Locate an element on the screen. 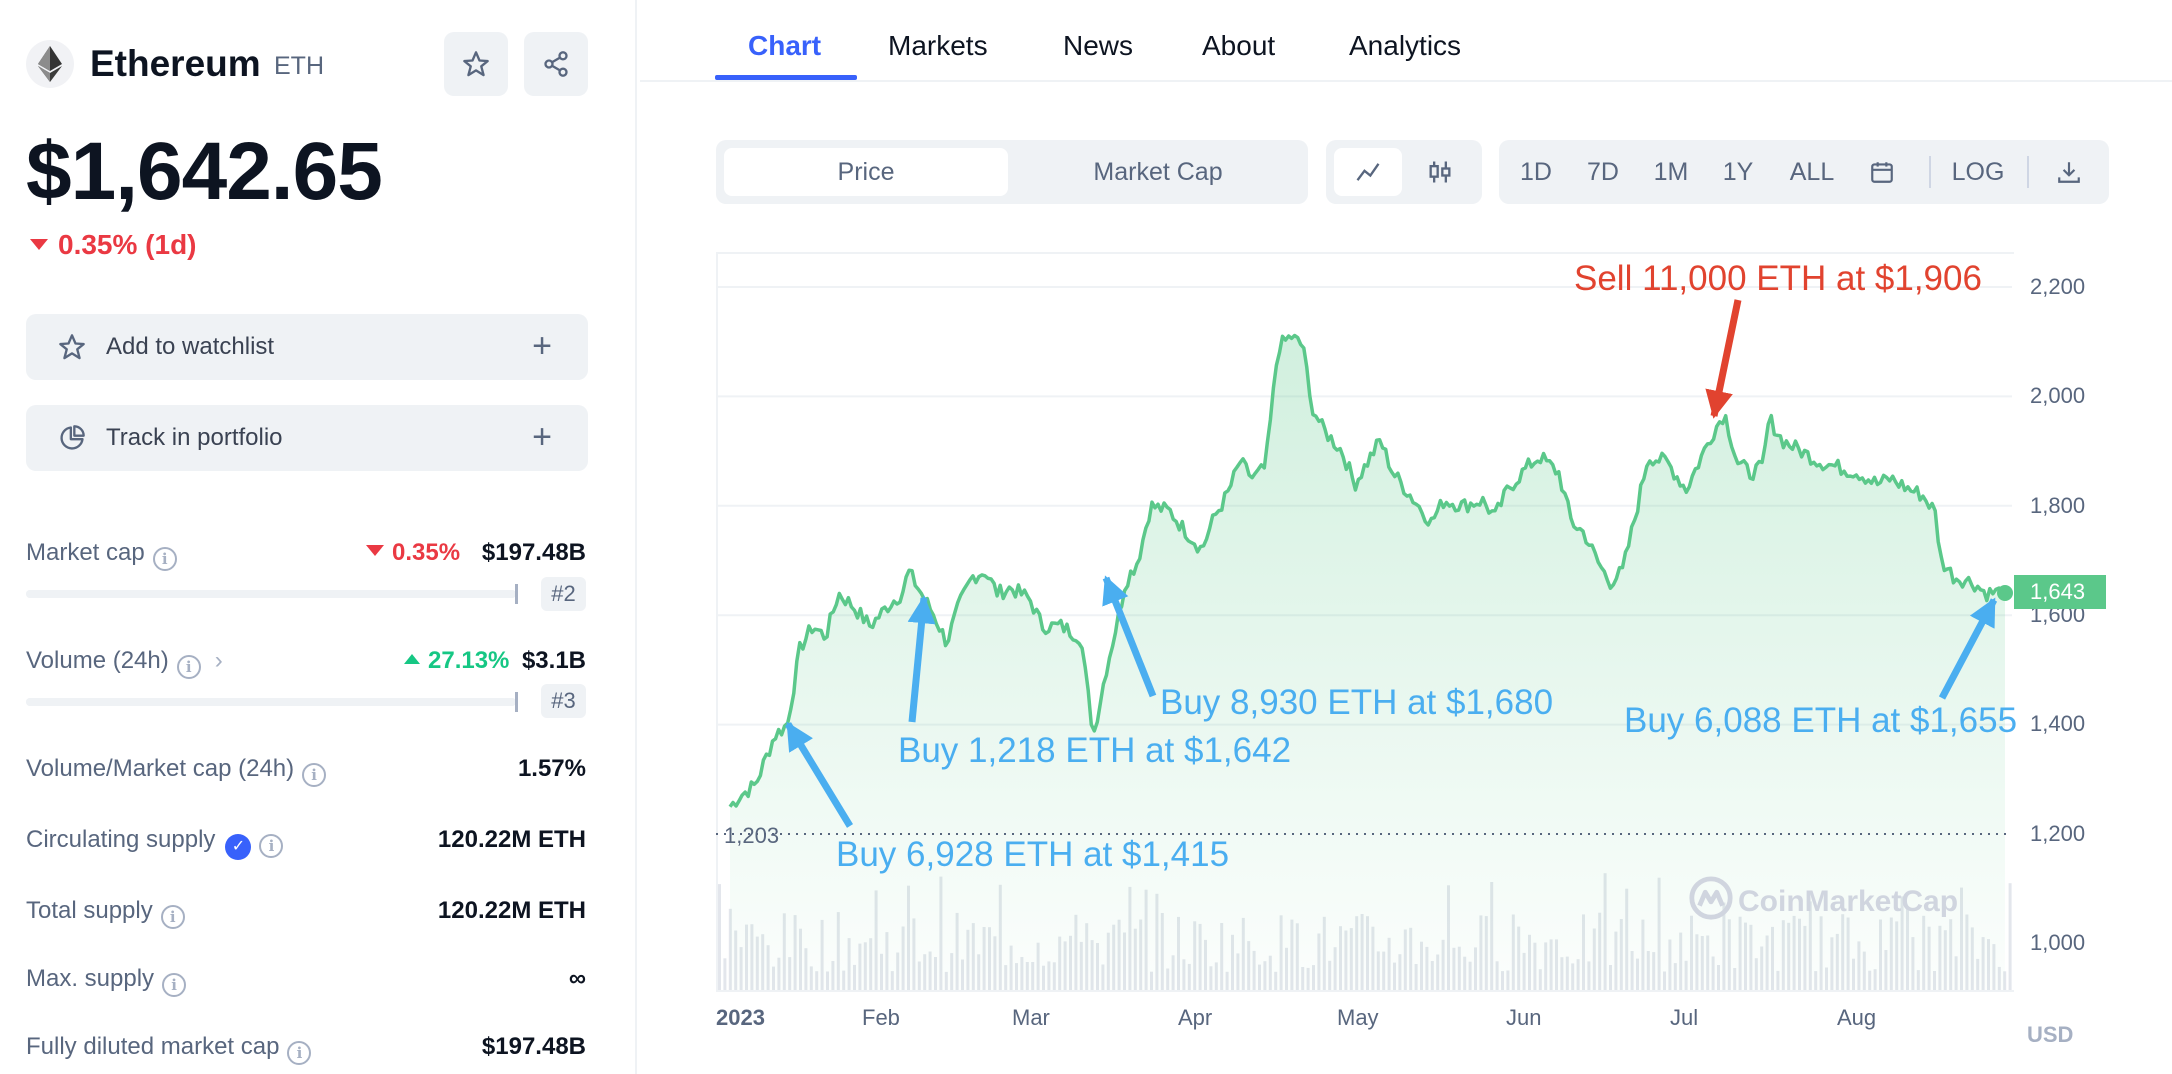  total-supply-label: Total supply i is located at coordinates (105, 911).